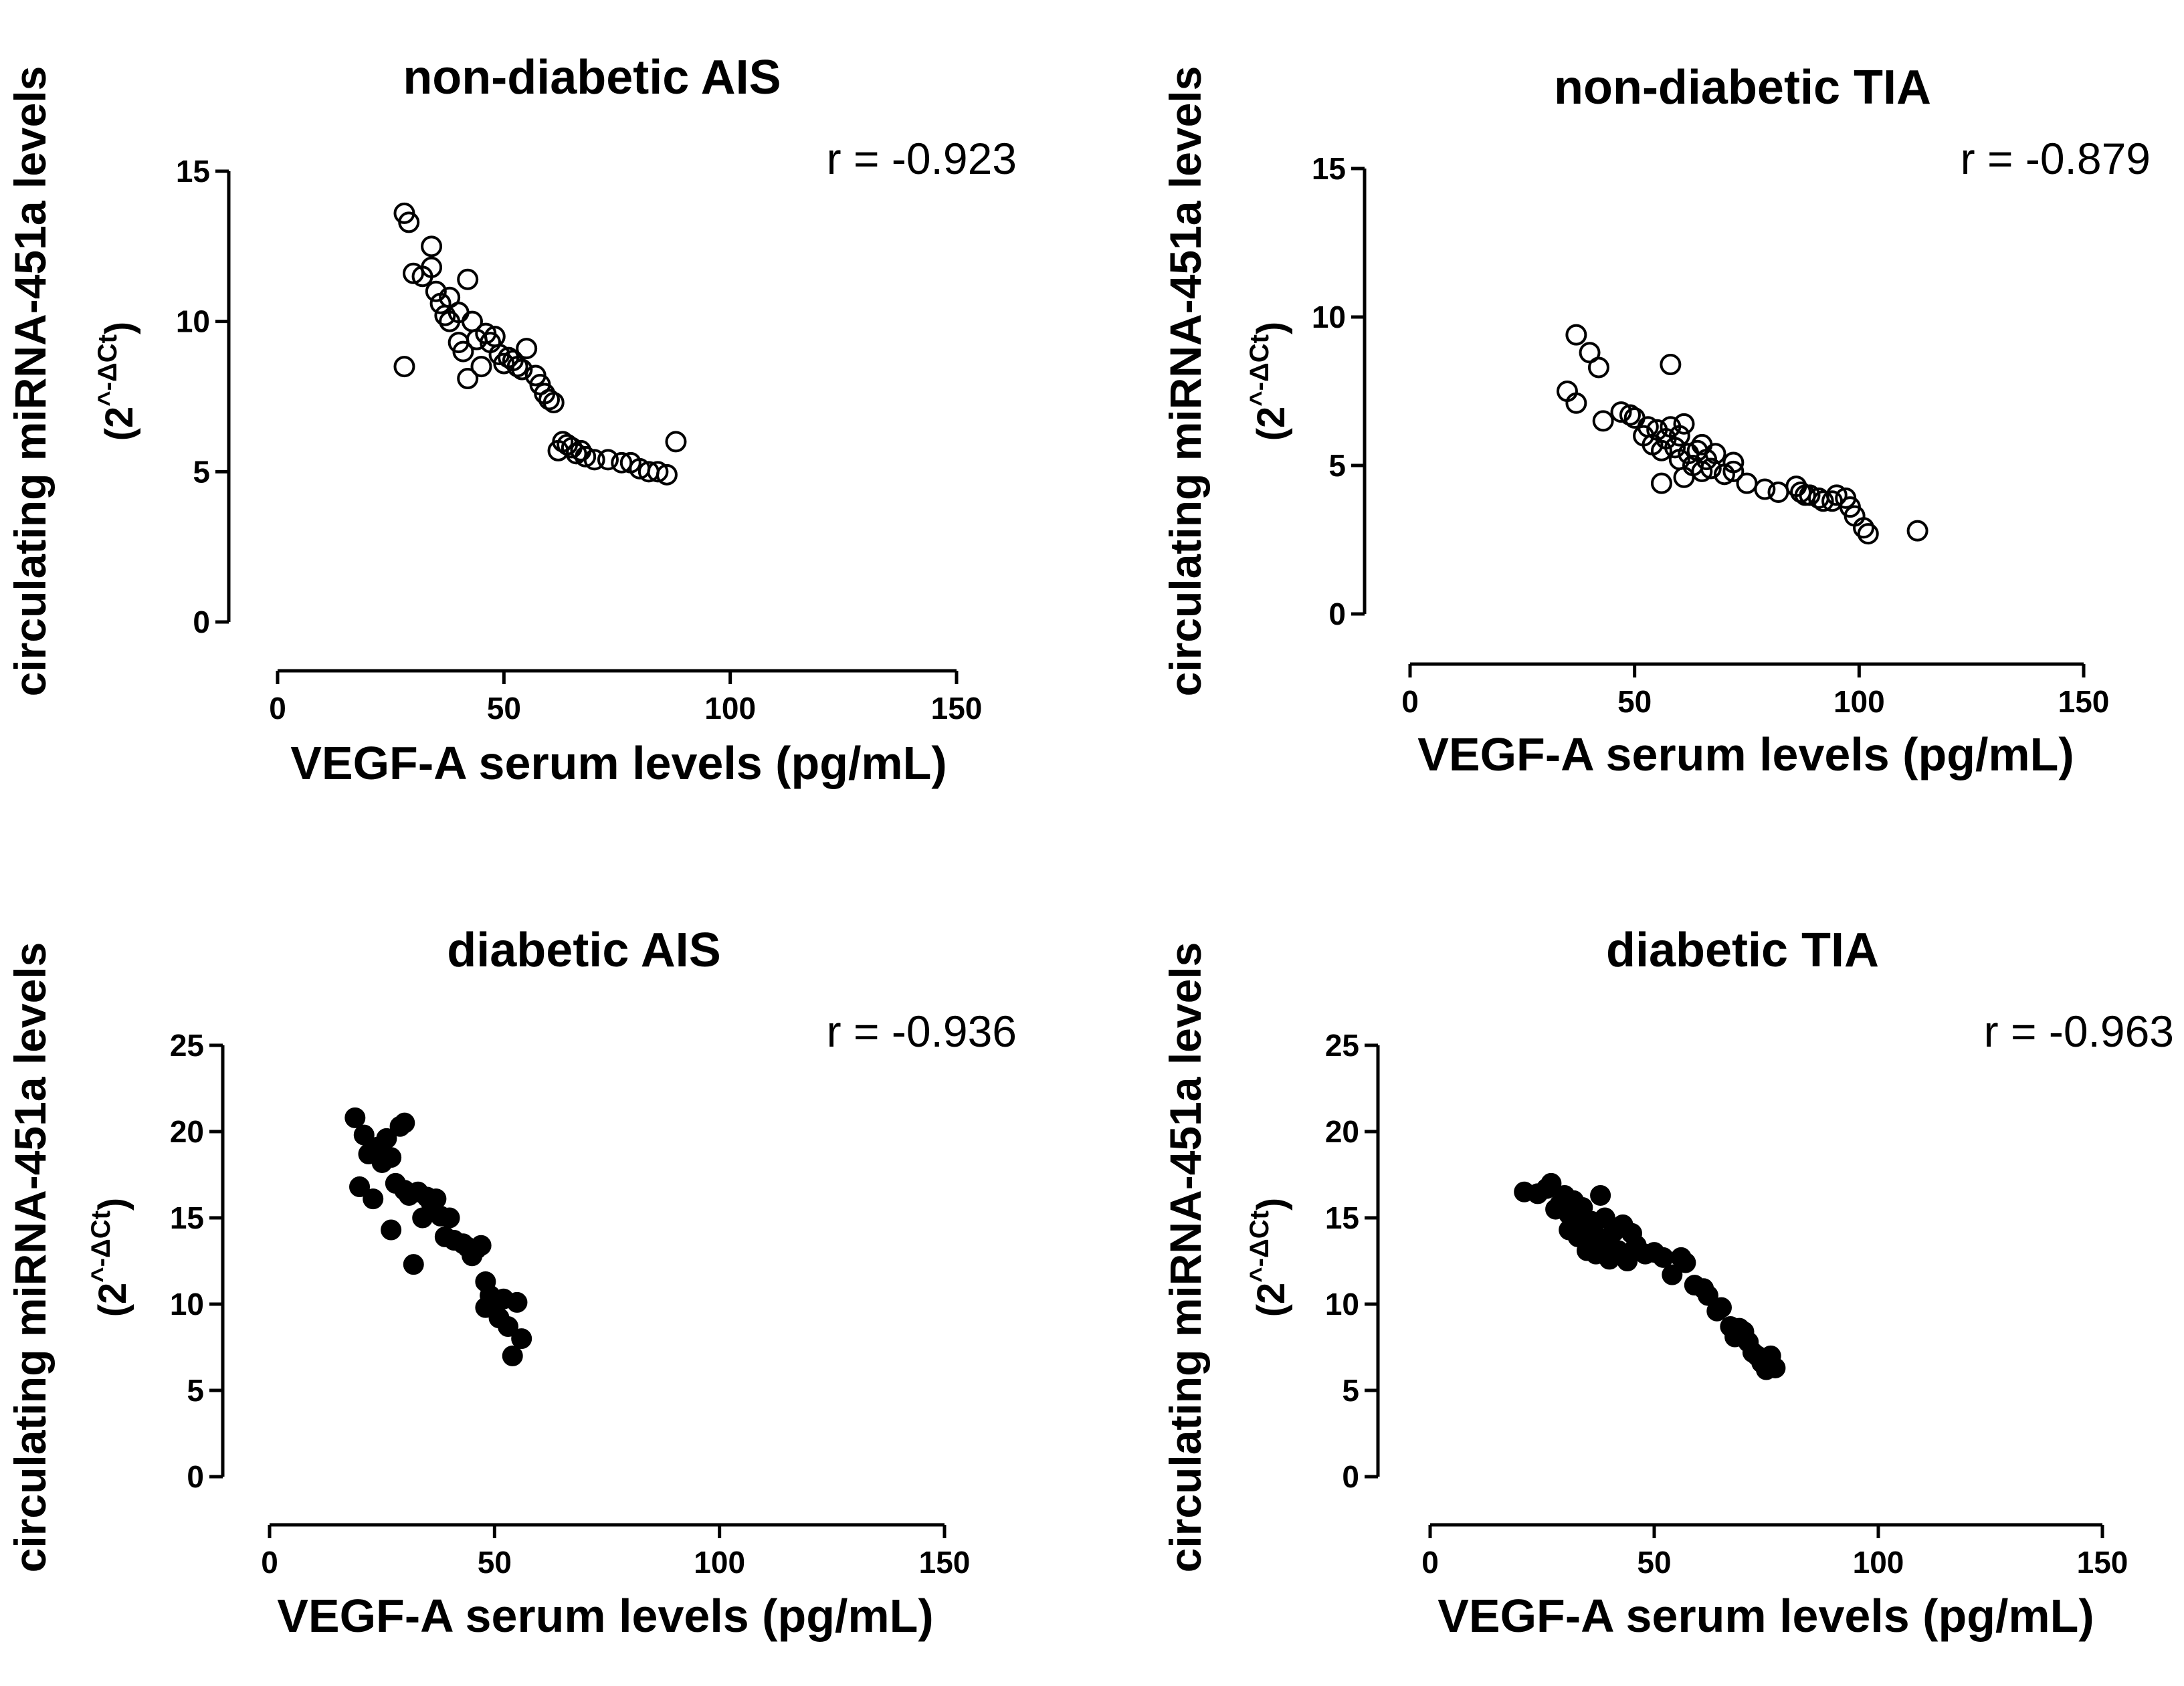 This screenshot has width=2184, height=1686. I want to click on chart-title: diabetic AIS, so click(583, 950).